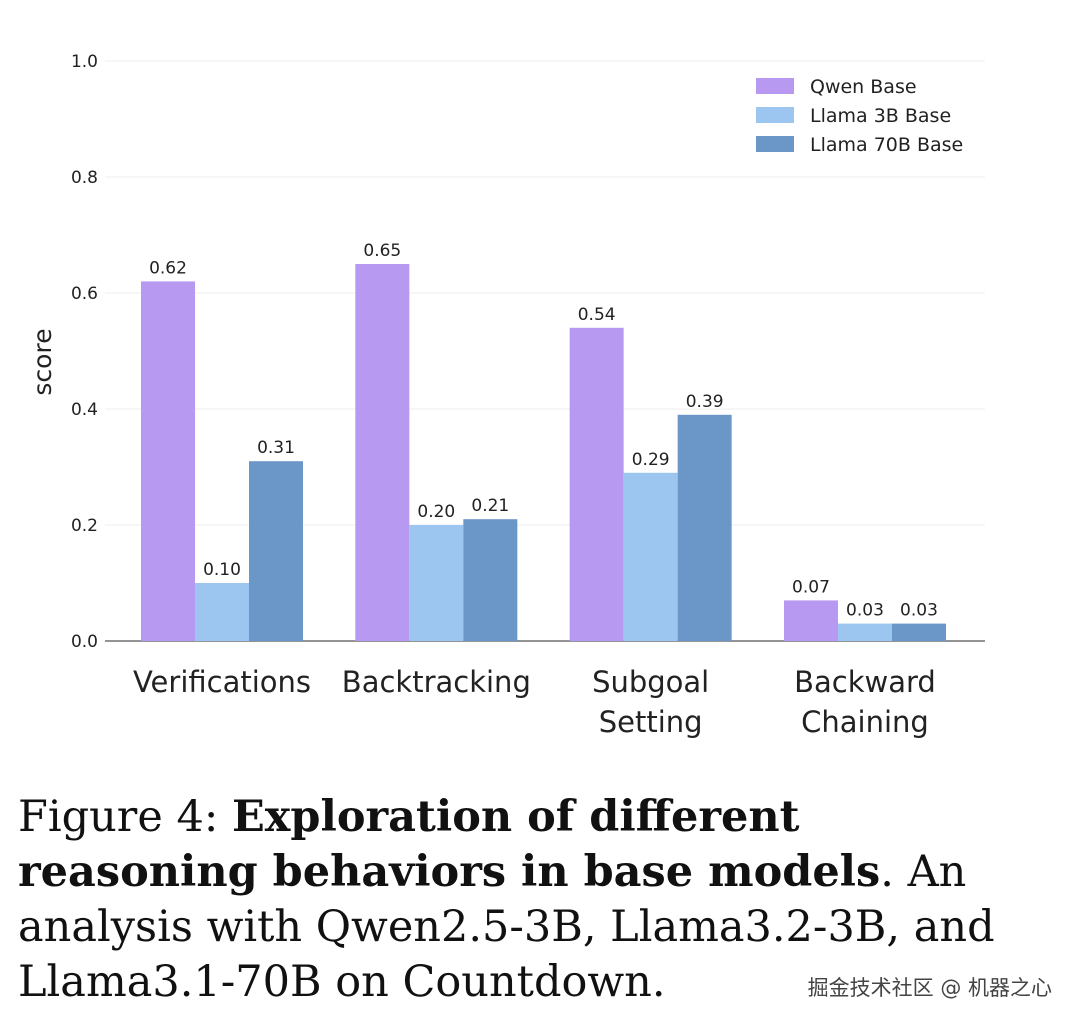 The height and width of the screenshot is (1028, 1080). I want to click on y-tick-label: 0.2, so click(84, 526).